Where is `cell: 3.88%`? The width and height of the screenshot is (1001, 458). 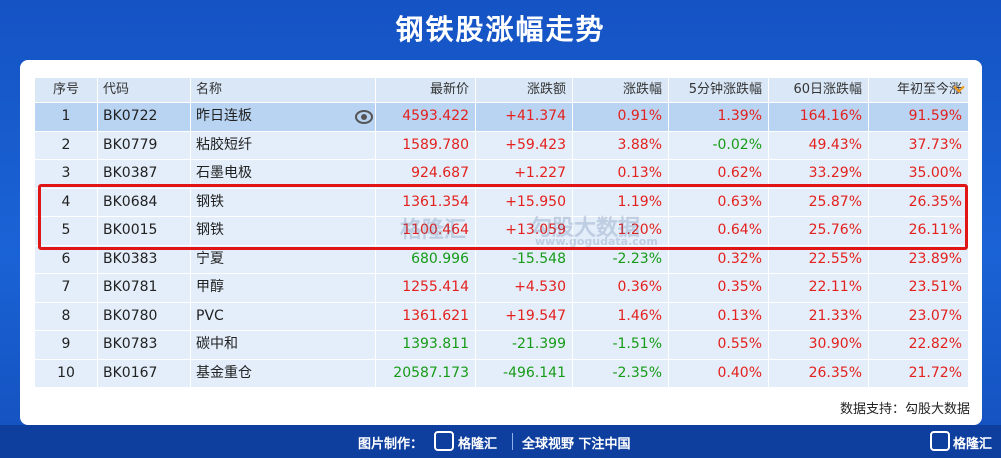 cell: 3.88% is located at coordinates (639, 144).